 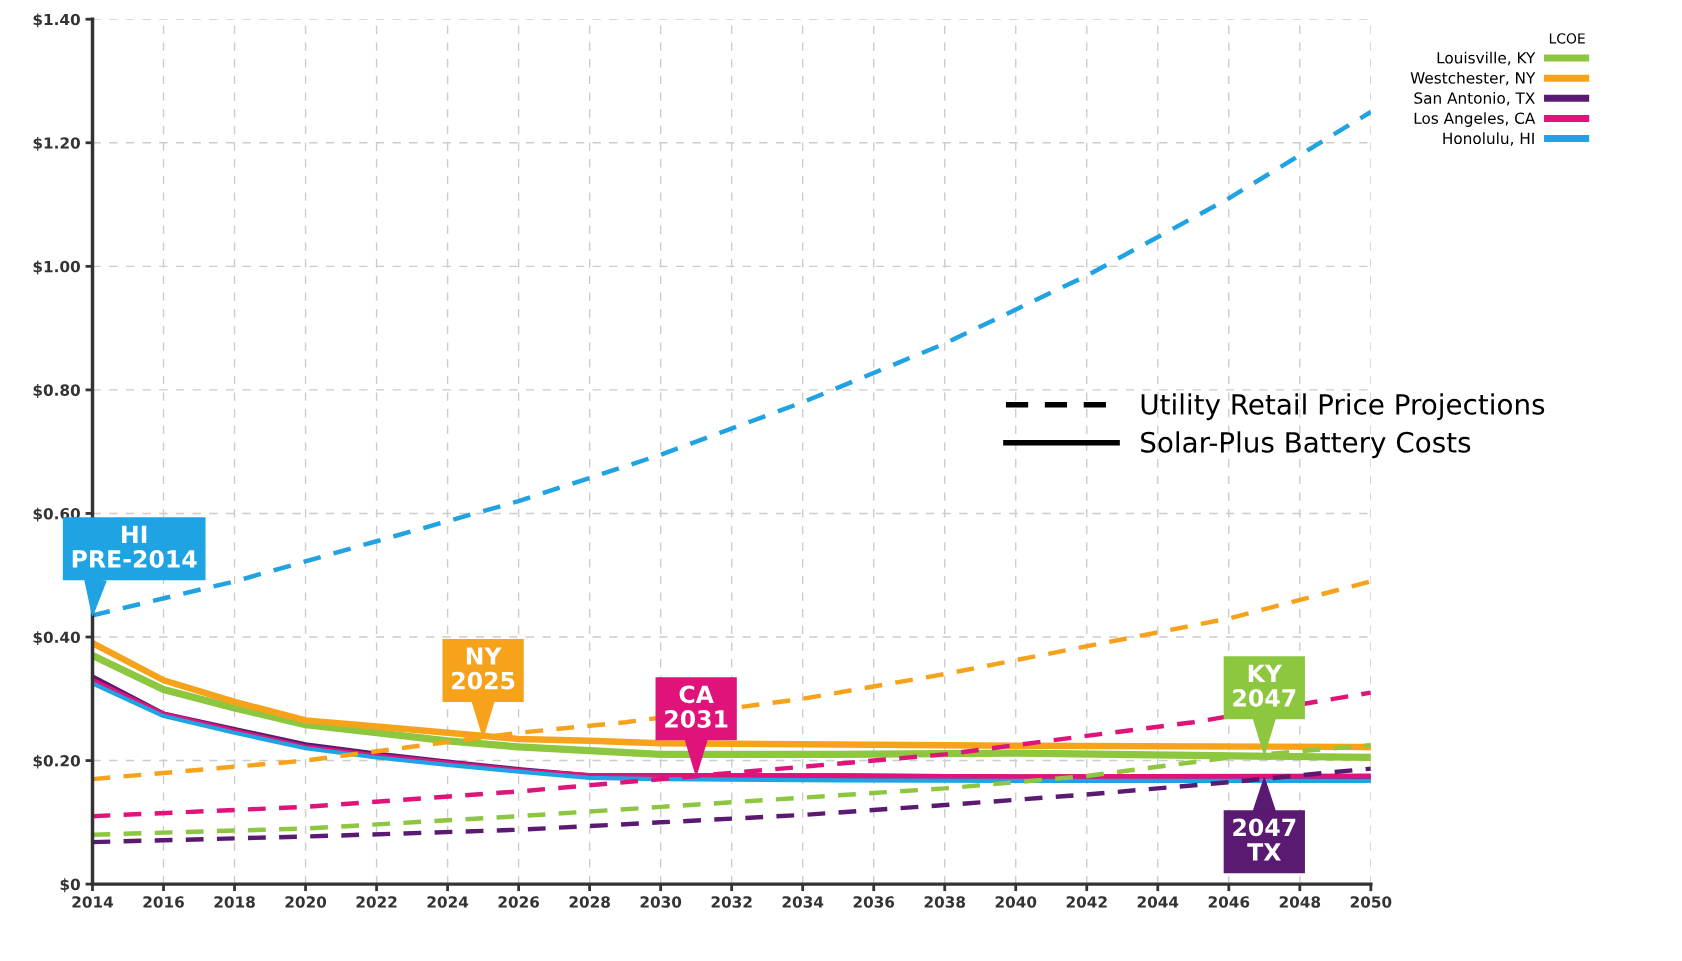 What do you see at coordinates (234, 902) in the screenshot?
I see `x-tick-label: 2018` at bounding box center [234, 902].